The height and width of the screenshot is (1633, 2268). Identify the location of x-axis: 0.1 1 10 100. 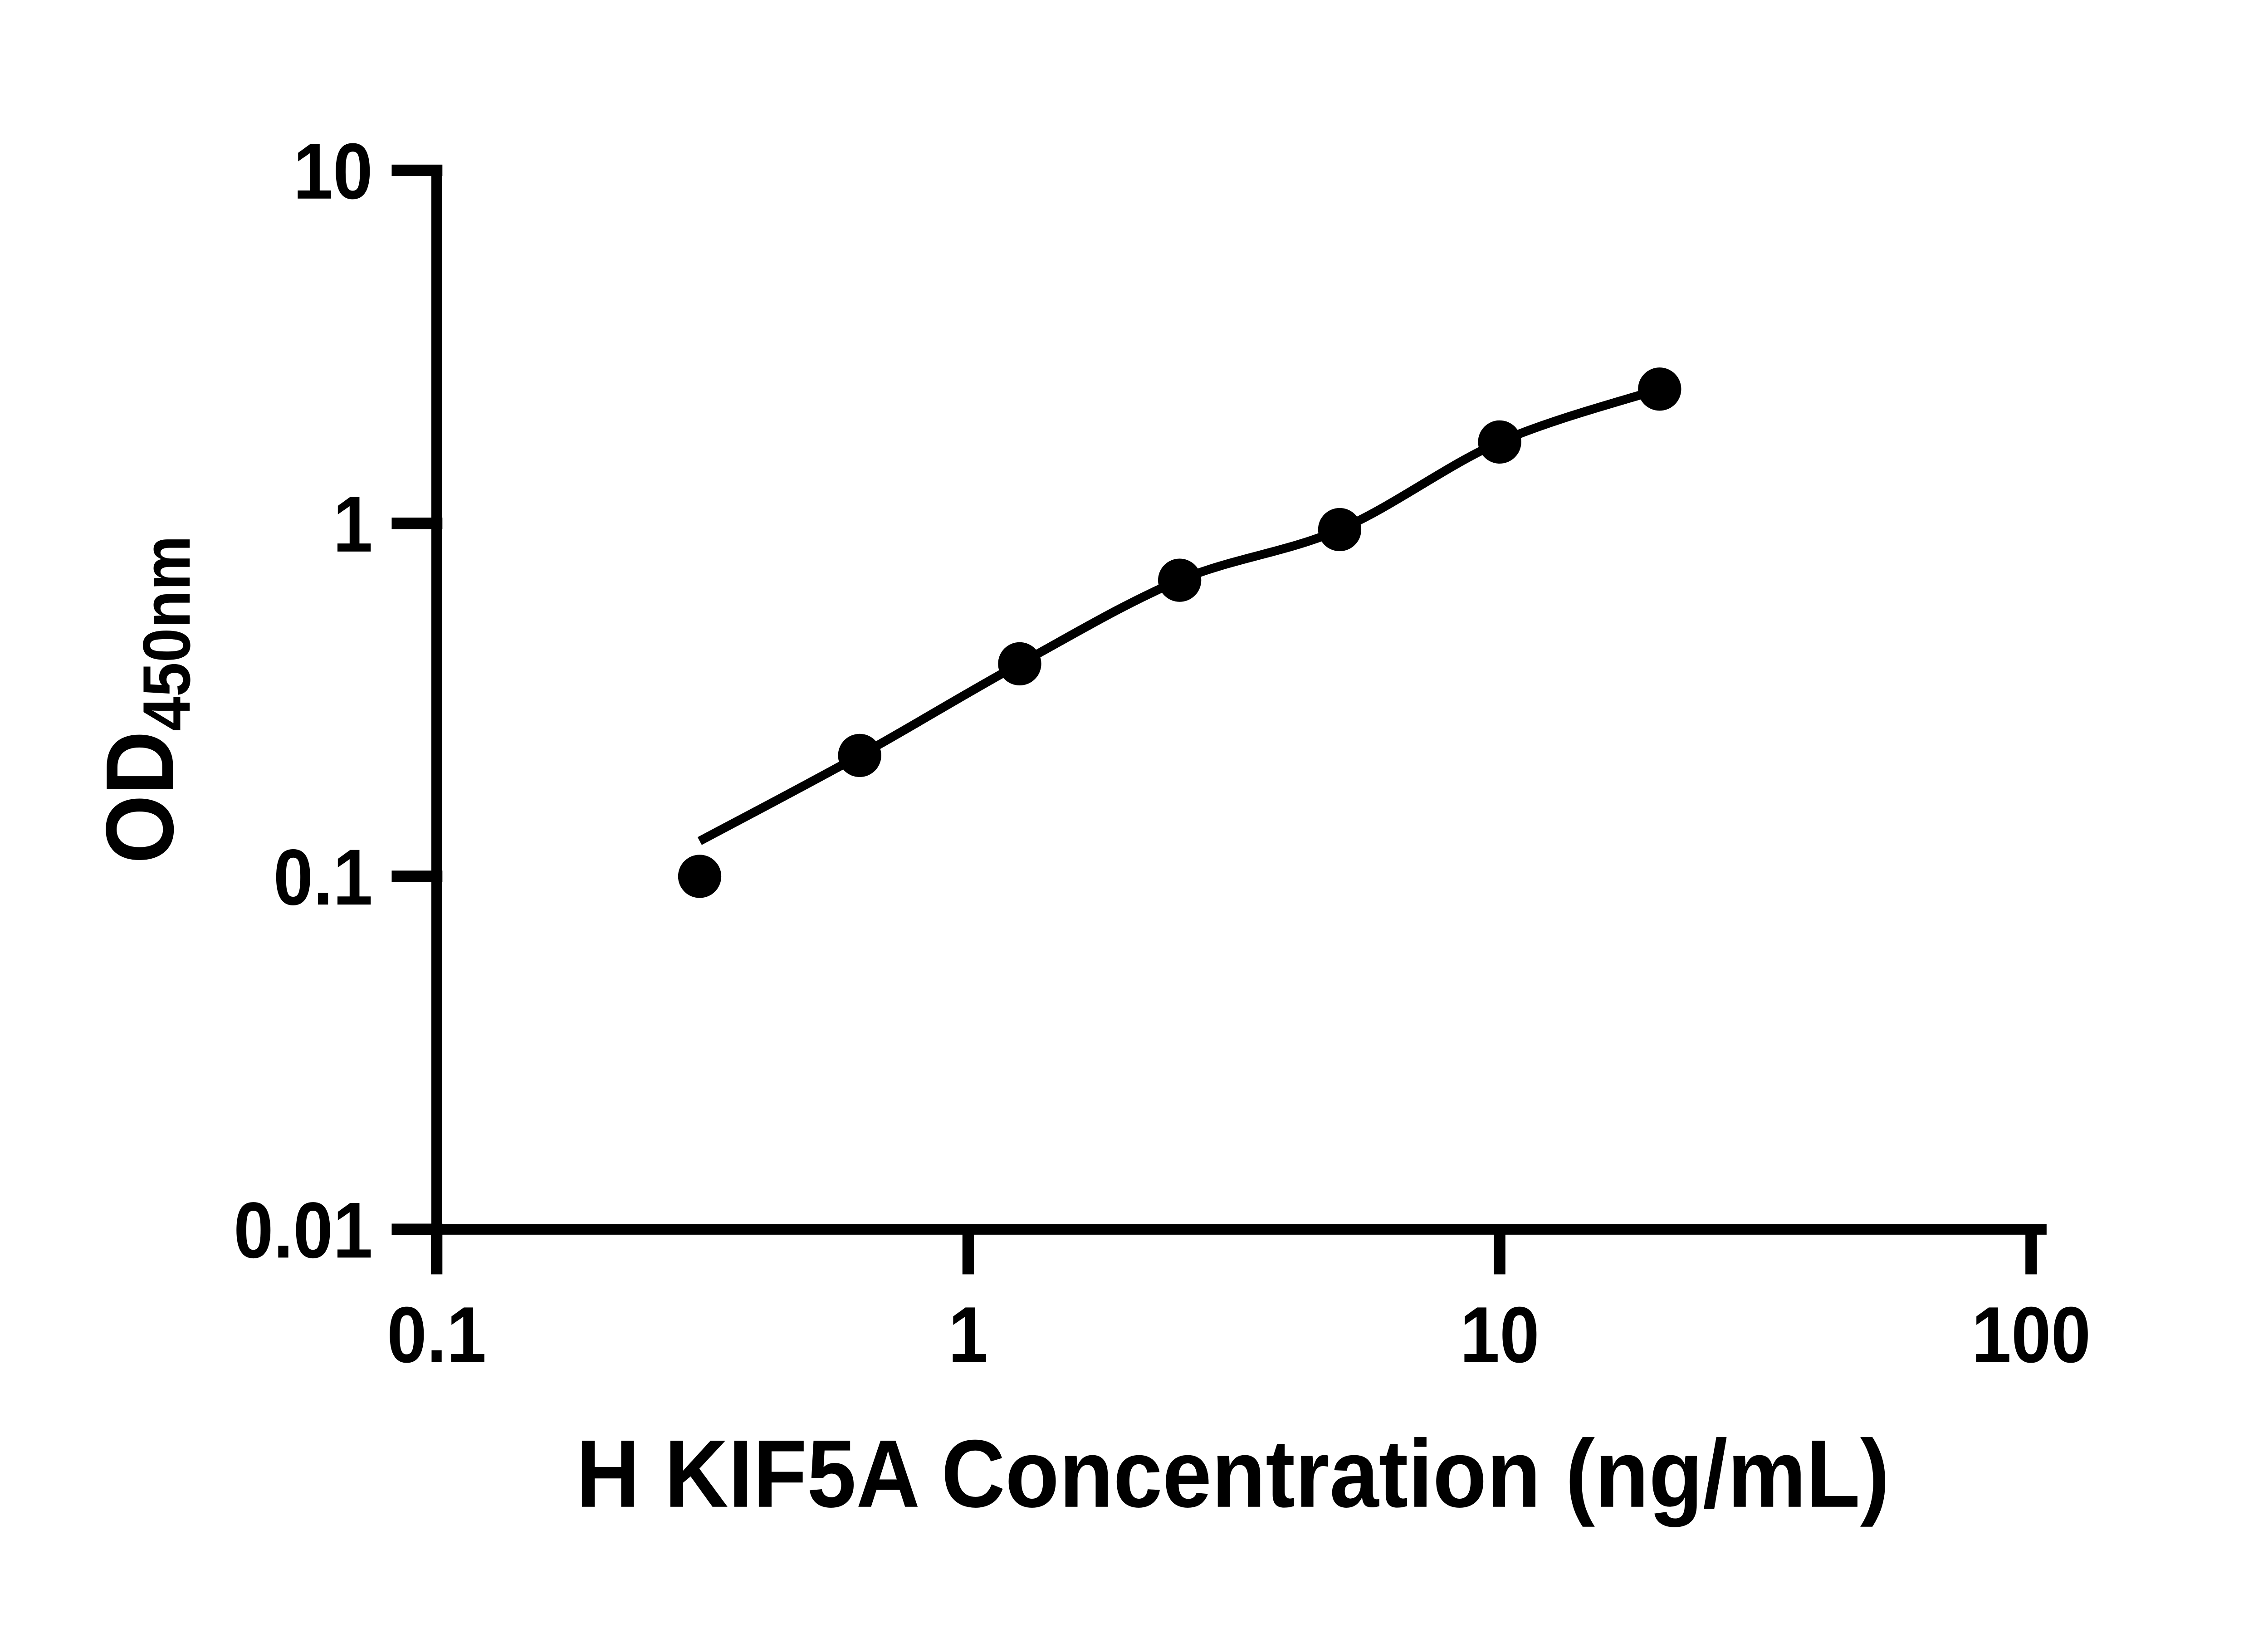
(1239, 1301).